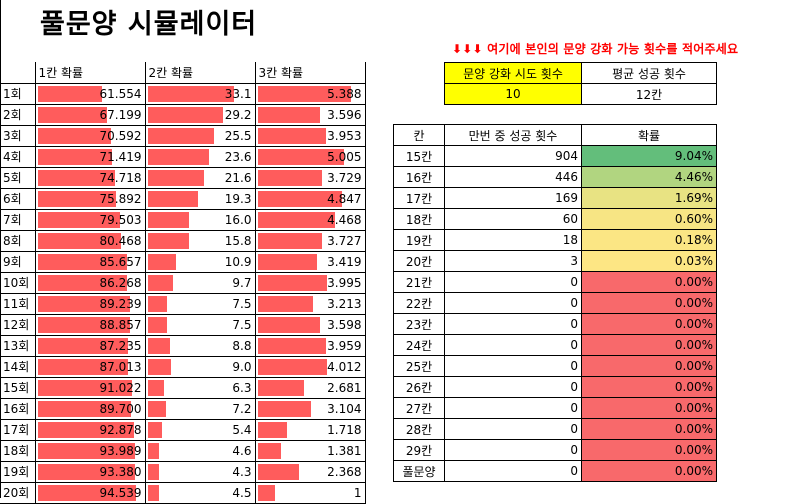 Image resolution: width=800 pixels, height=504 pixels. What do you see at coordinates (649, 198) in the screenshot?
I see `success-probability: 1.69%` at bounding box center [649, 198].